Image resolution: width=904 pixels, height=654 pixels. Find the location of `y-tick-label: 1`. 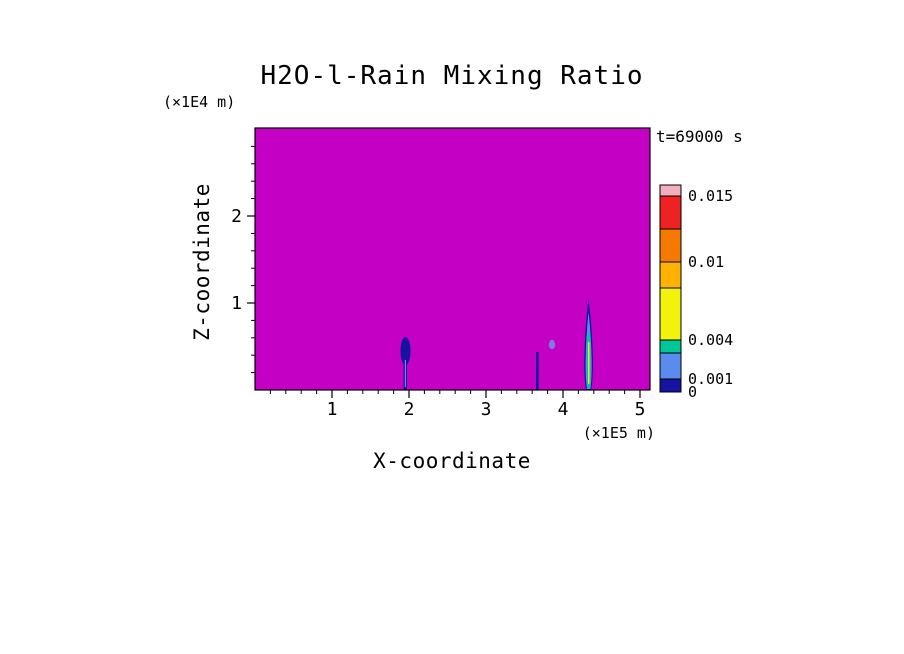

y-tick-label: 1 is located at coordinates (236, 303).